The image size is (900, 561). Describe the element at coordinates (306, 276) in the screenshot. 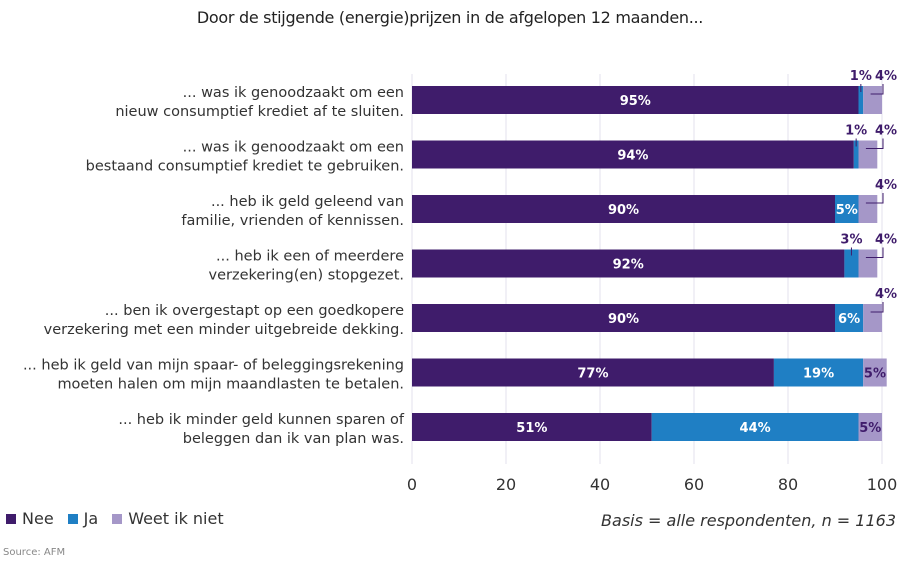

I see `category-label: verzekering(en) stopgezet.` at that location.